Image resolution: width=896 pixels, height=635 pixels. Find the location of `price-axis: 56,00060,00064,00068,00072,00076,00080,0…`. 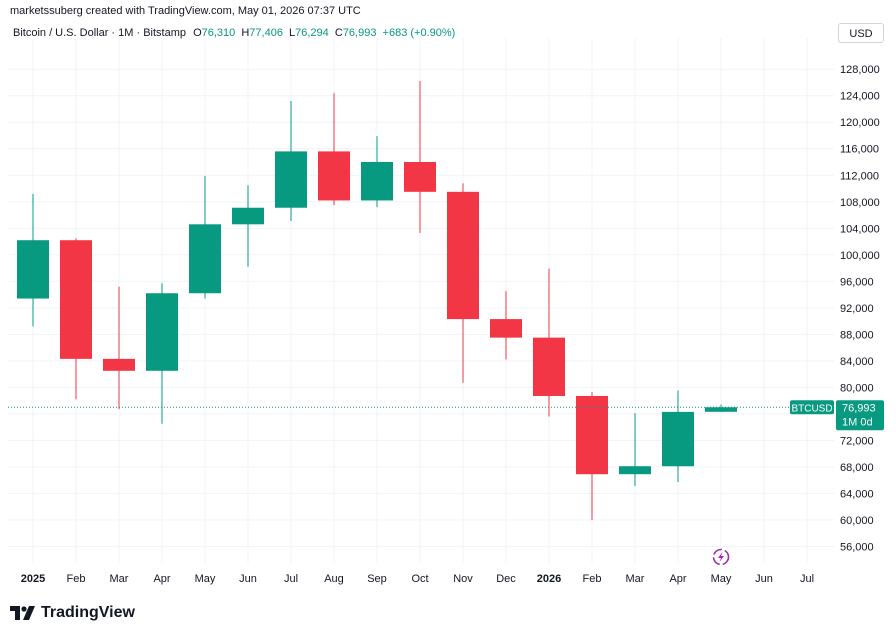

price-axis: 56,00060,00064,00068,00072,00076,00080,0… is located at coordinates (860, 308).